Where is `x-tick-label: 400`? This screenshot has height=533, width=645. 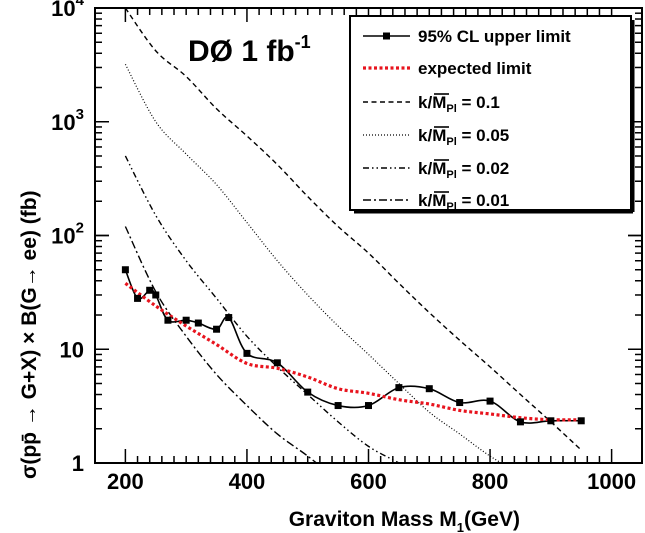 x-tick-label: 400 is located at coordinates (247, 481).